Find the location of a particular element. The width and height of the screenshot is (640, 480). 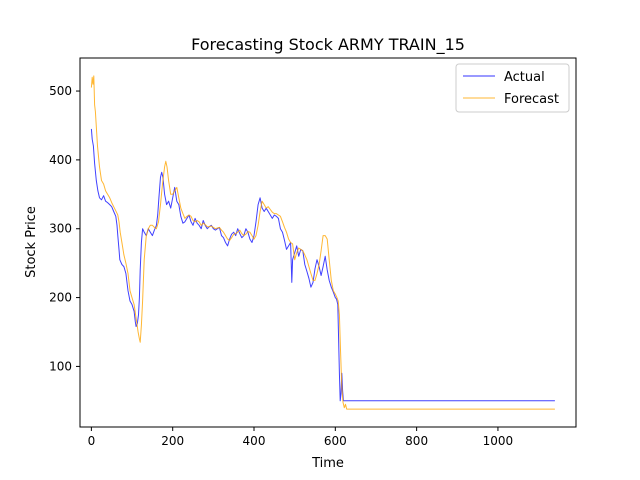

chart-title: Forecasting Stock ARMY TRAIN_15 is located at coordinates (328, 45).